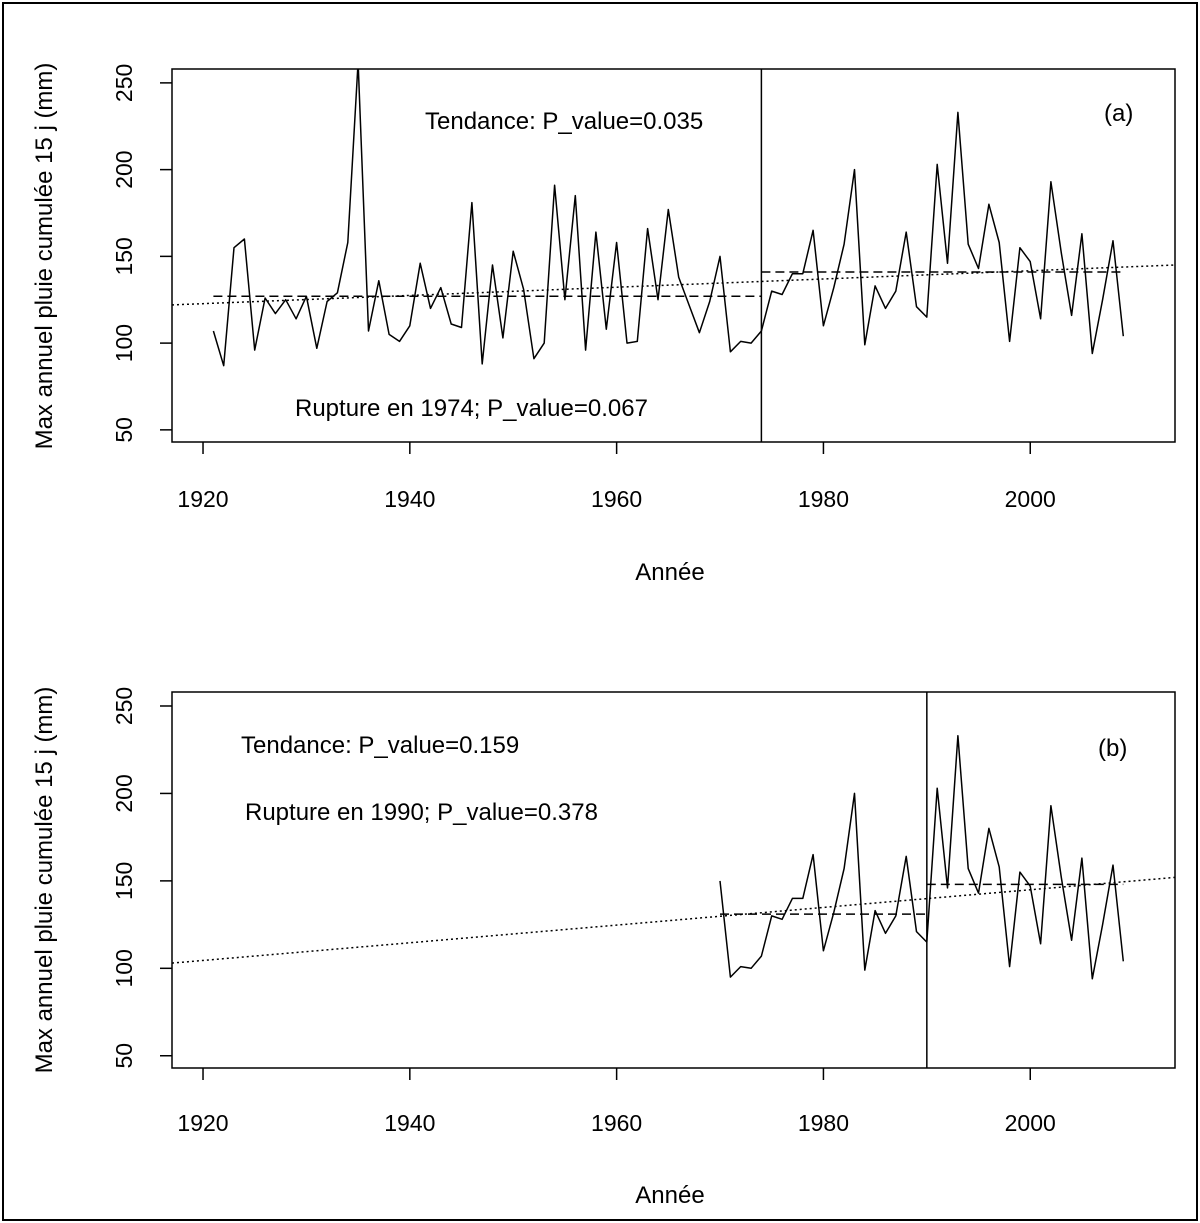 The image size is (1200, 1223). Describe the element at coordinates (616, 1102) in the screenshot. I see `x-axis-b: 1920 1940 1960 1980 2000` at that location.